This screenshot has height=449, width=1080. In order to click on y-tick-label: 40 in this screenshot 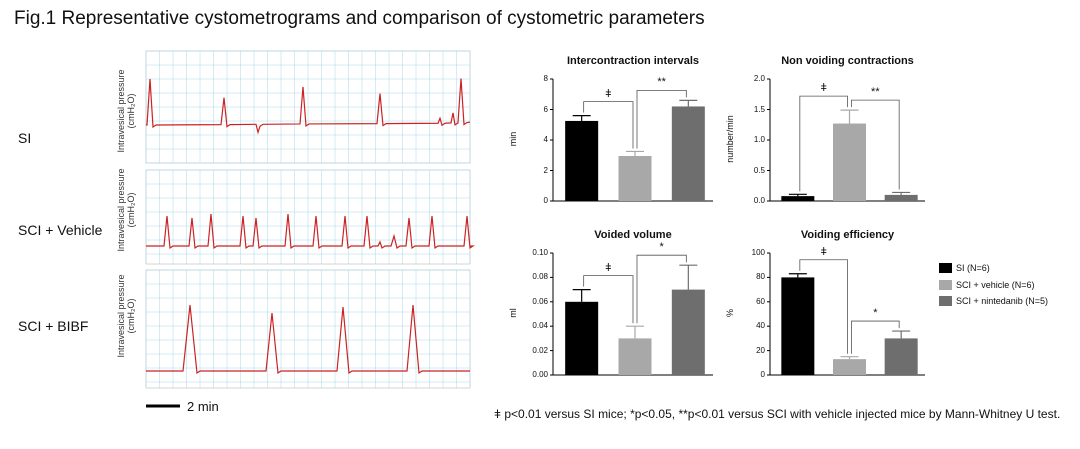, I will do `click(760, 326)`.